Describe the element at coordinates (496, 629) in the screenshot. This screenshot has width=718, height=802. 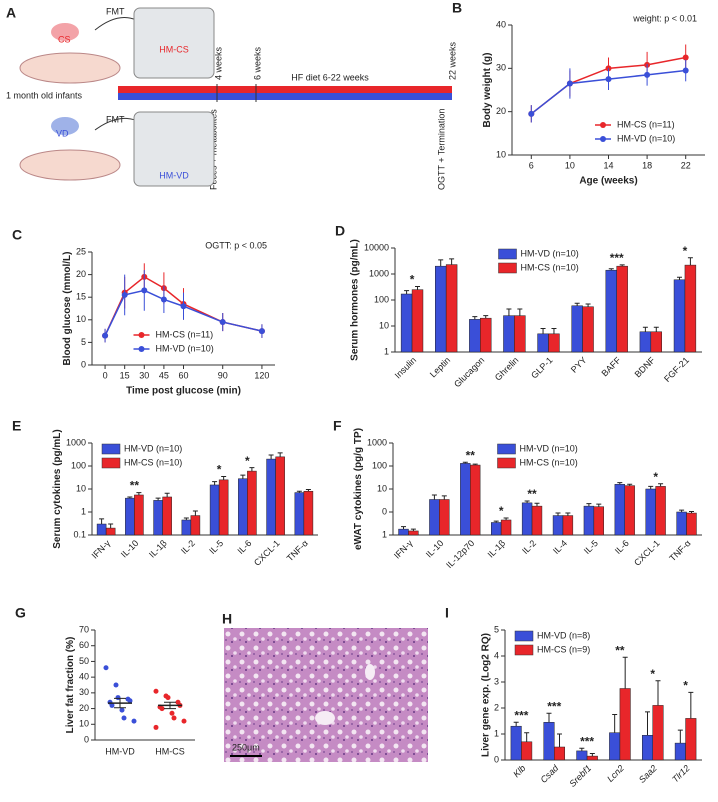
I see `y-tick-label: 5` at that location.